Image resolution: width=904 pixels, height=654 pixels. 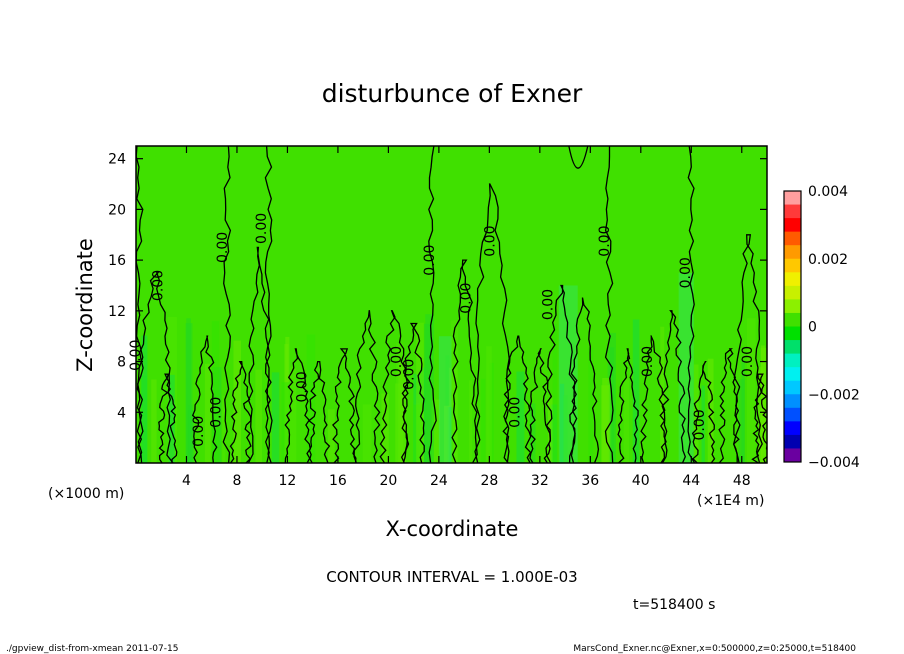 I want to click on colorbar-tick-label: 0.002, so click(x=828, y=260).